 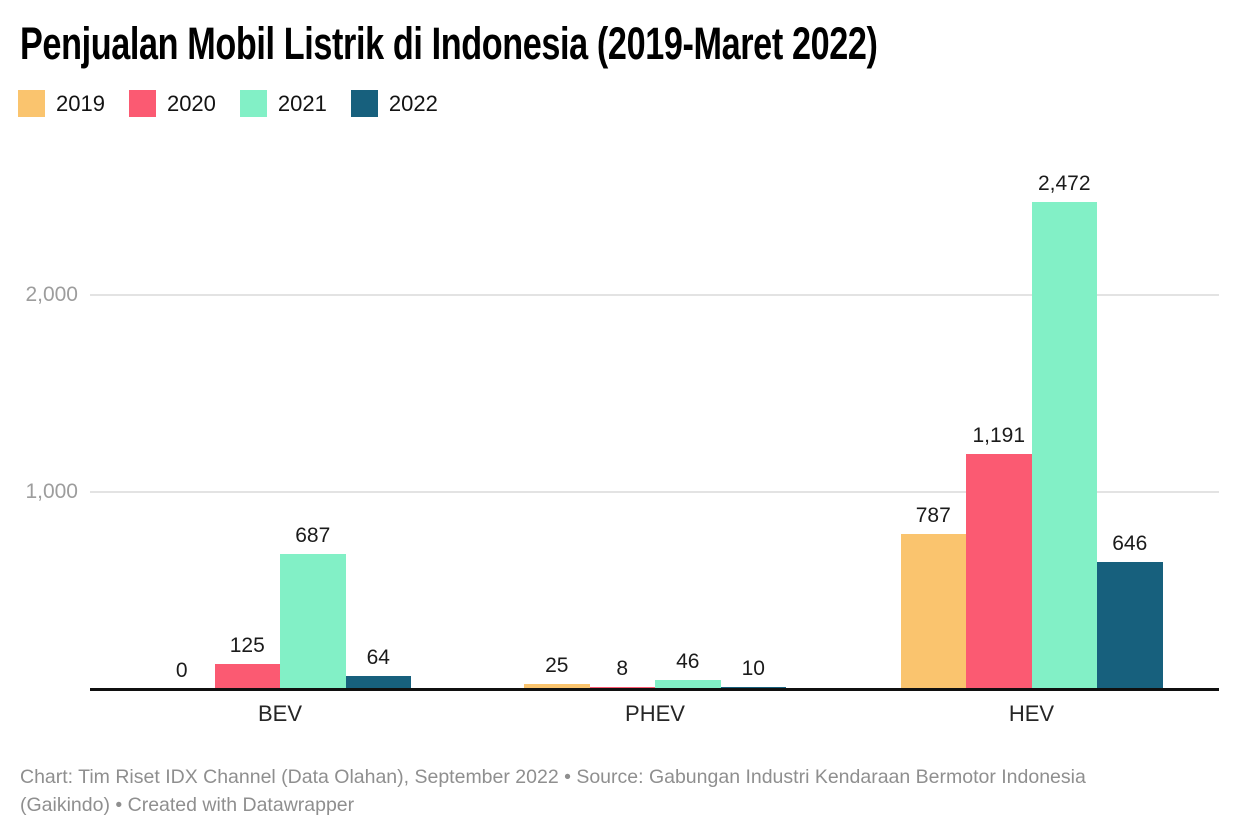 I want to click on legend-item-2020: 2020, so click(x=172, y=103).